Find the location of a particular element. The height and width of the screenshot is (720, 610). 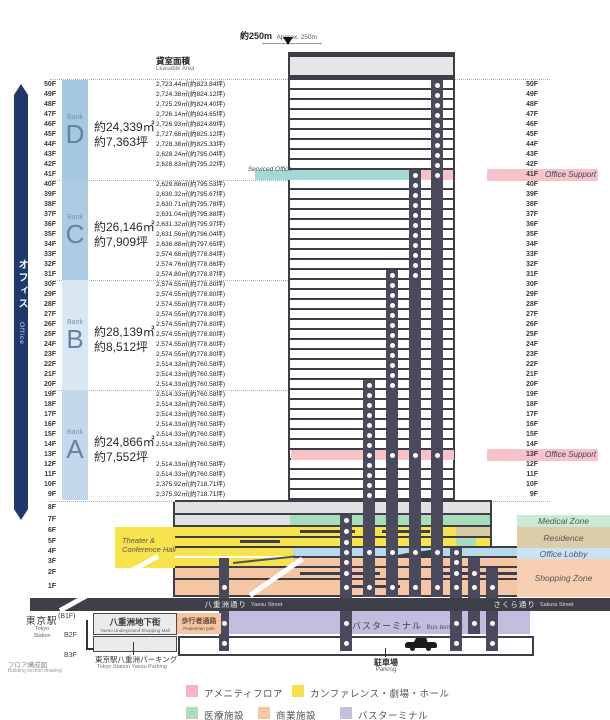

underground-mall-en: Yaesu Underground Shopping Mall is located at coordinates (135, 630).